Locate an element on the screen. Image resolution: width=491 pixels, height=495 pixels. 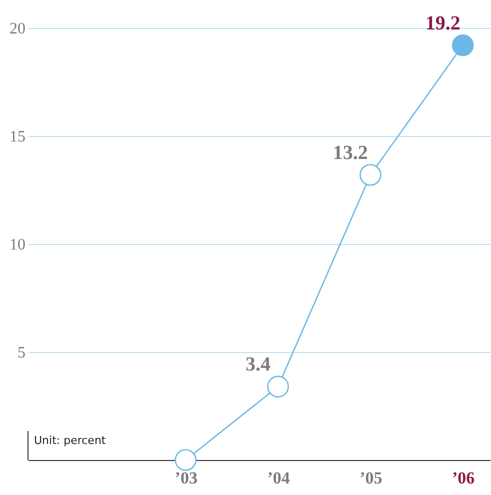
data-label: 19.2 is located at coordinates (442, 23).